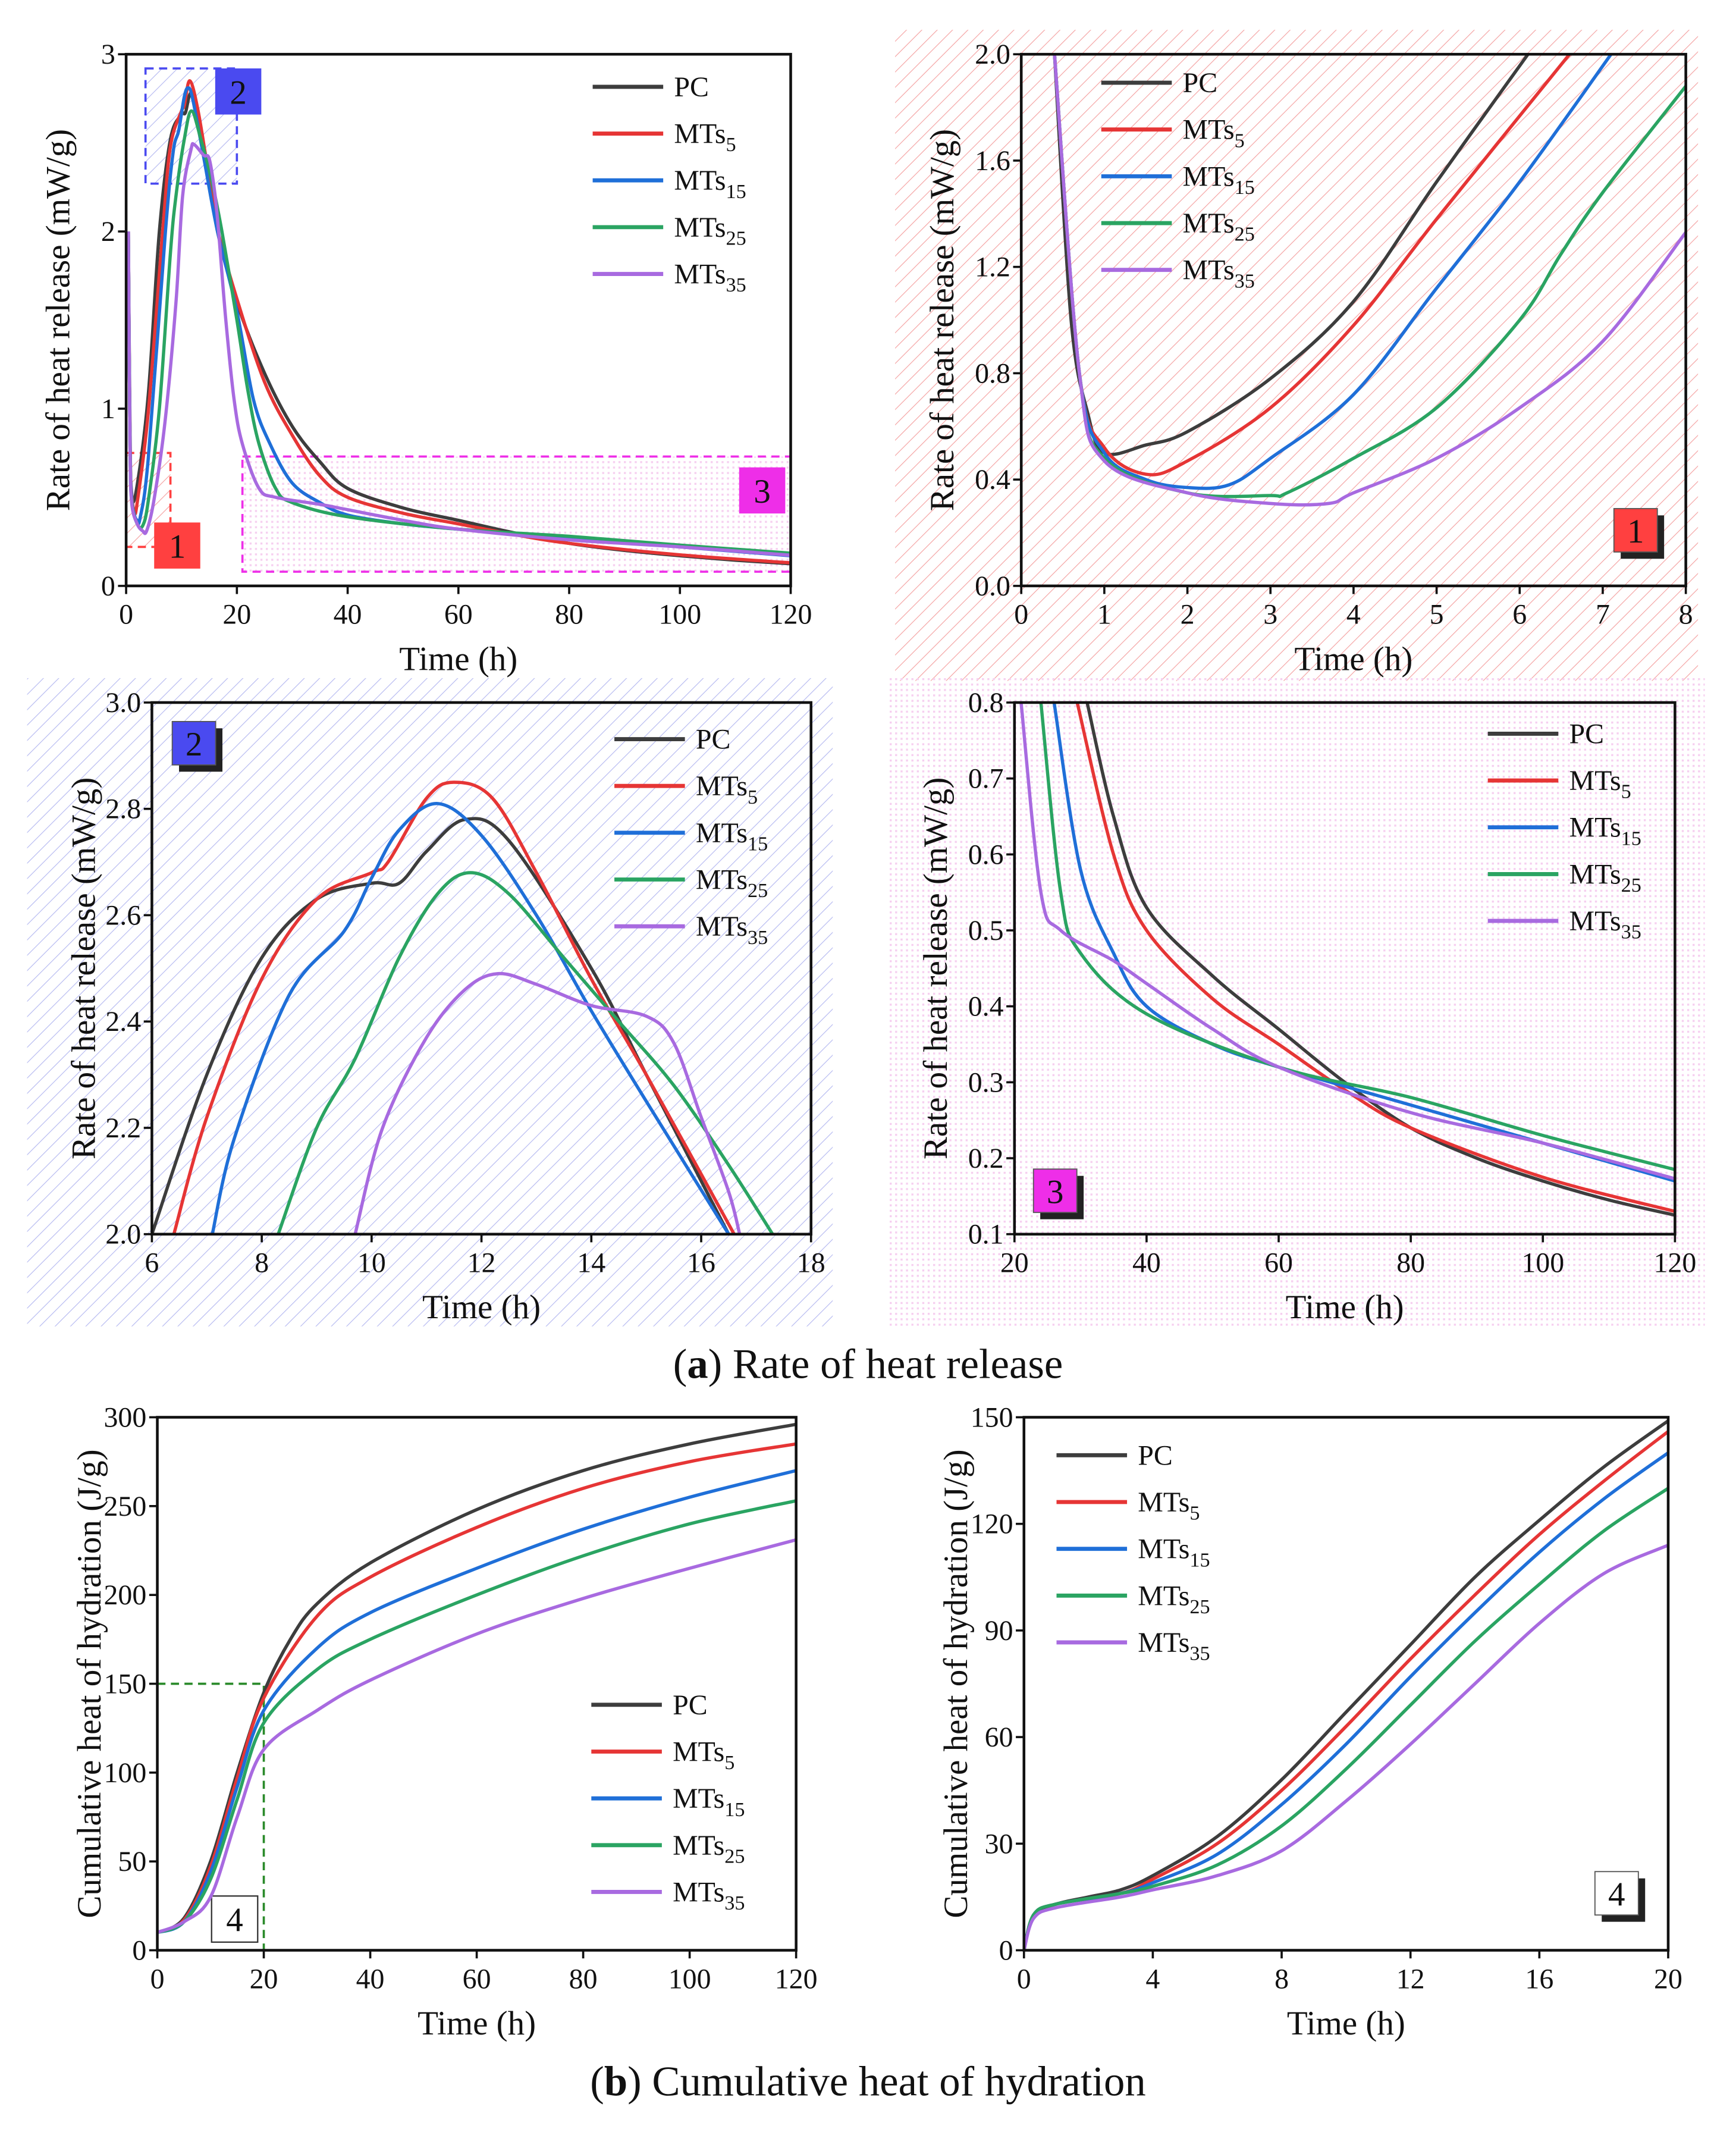 The width and height of the screenshot is (1736, 2132). I want to click on y-tick-label: 2.4, so click(123, 1021).